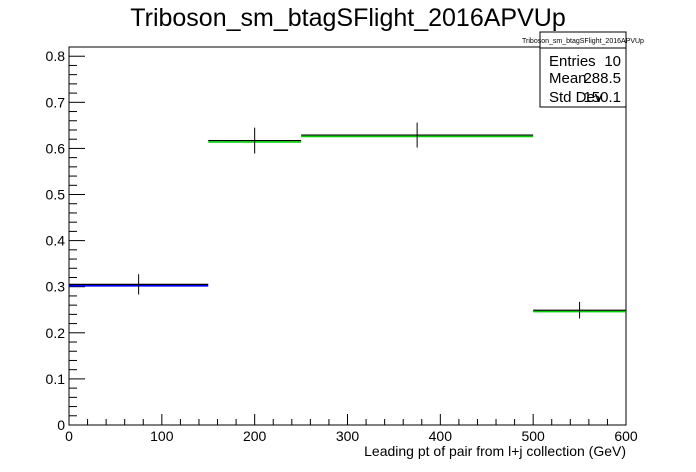 Image resolution: width=696 pixels, height=472 pixels. What do you see at coordinates (568, 78) in the screenshot?
I see `stats-mean-label: Mean` at bounding box center [568, 78].